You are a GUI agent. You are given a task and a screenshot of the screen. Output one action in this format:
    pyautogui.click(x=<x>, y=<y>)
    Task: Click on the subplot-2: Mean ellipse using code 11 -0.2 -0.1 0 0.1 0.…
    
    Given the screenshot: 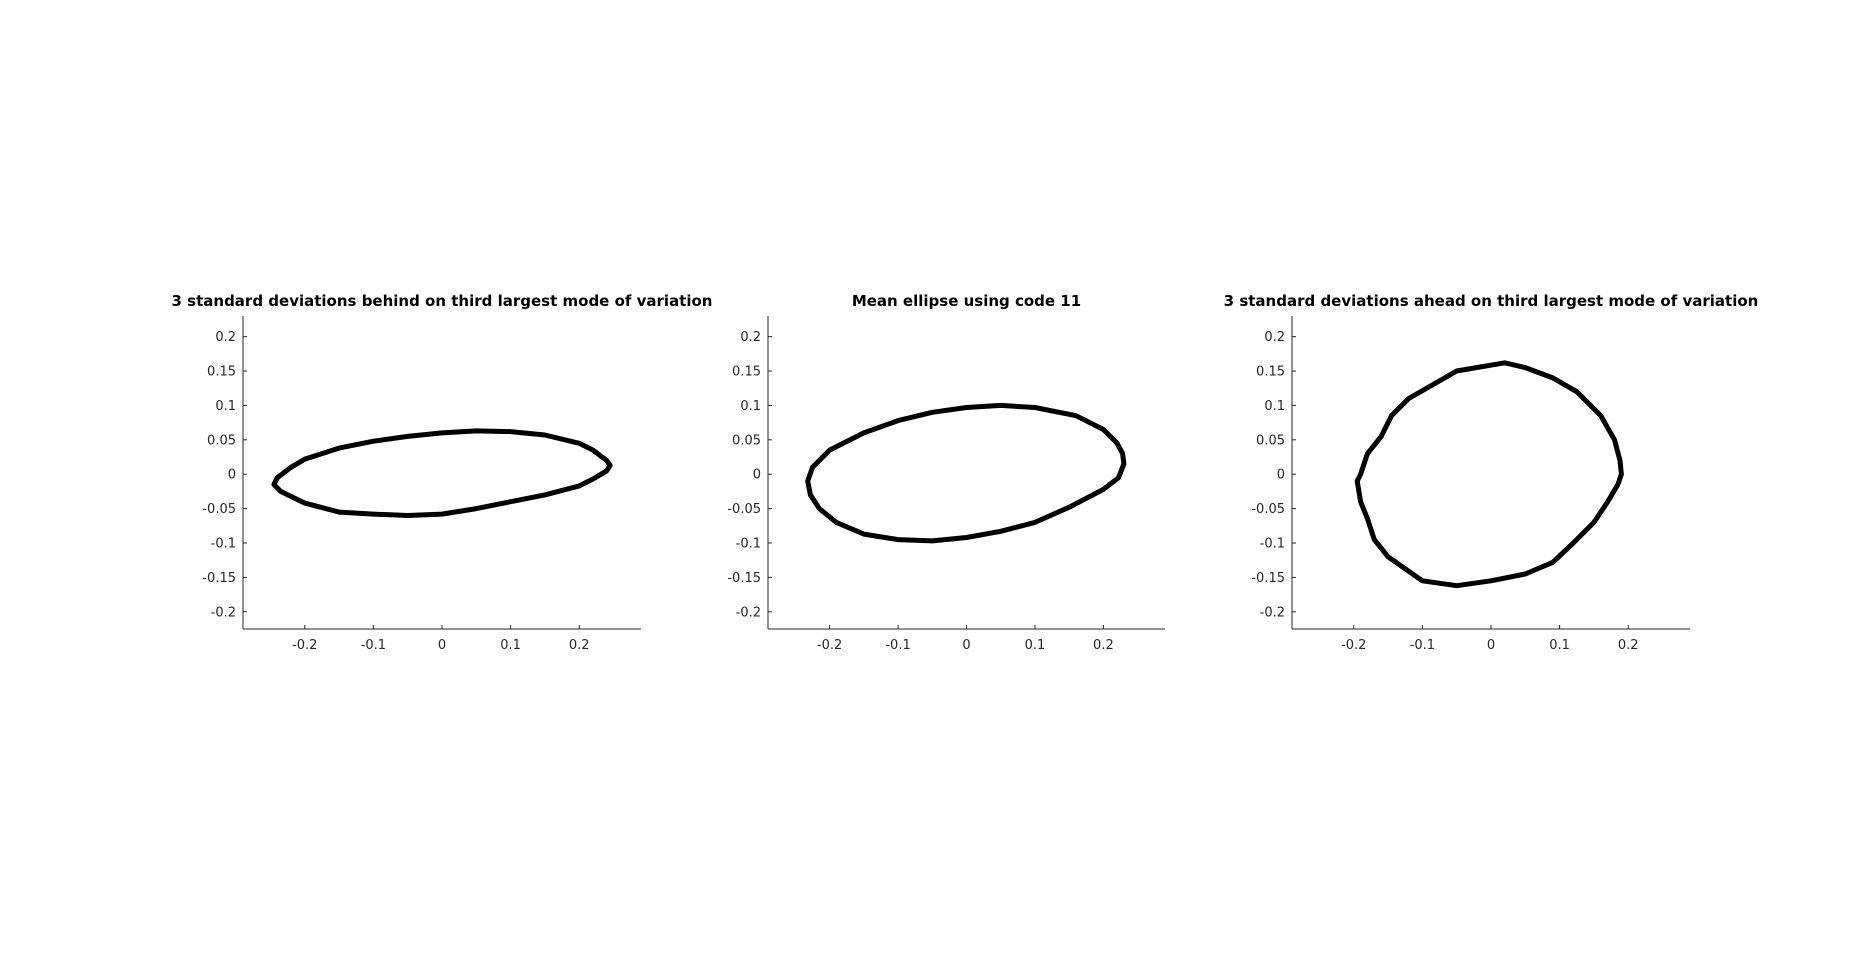 What is the action you would take?
    pyautogui.click(x=946, y=472)
    